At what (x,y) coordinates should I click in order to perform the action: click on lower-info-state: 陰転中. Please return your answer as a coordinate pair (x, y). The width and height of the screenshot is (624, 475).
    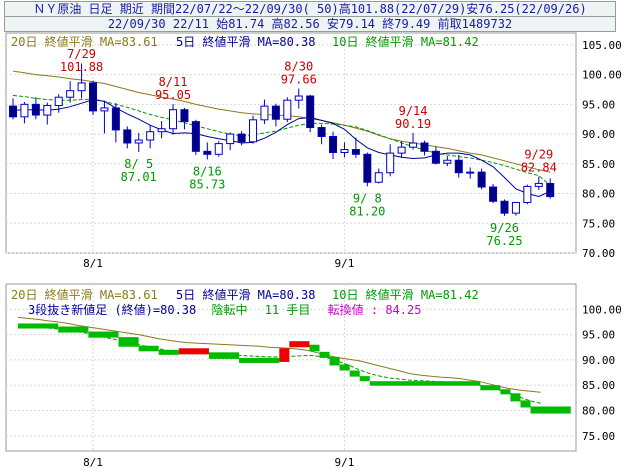
    Looking at the image, I should click on (229, 309).